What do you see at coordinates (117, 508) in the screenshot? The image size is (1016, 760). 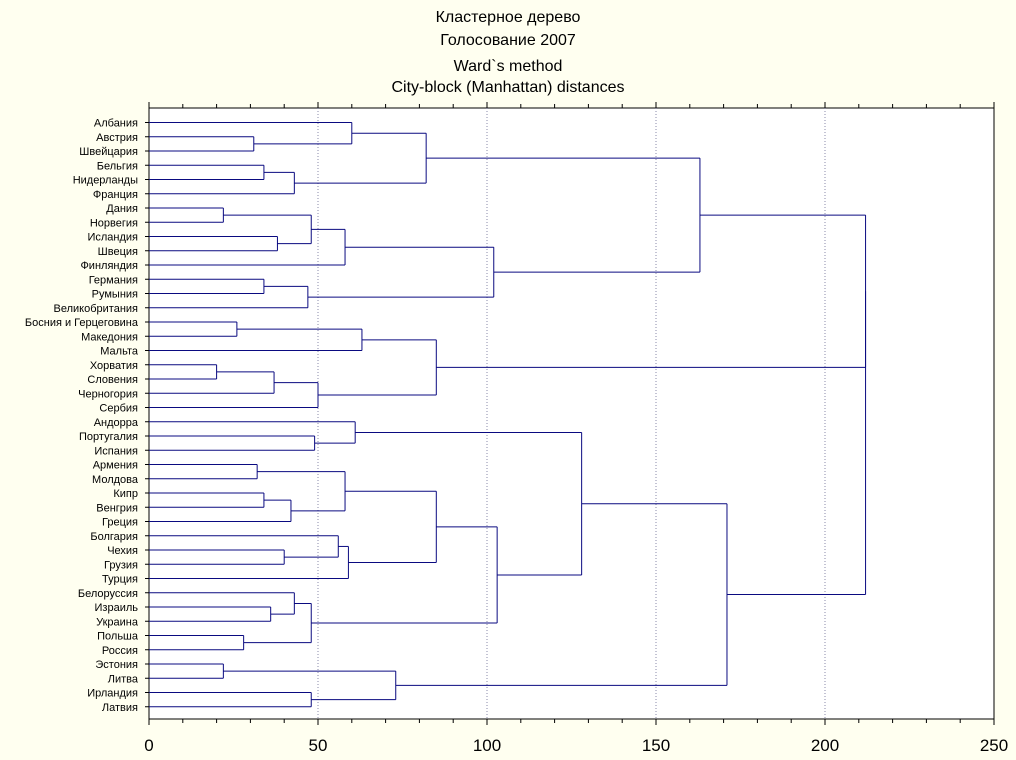 I see `leaf-label: Венгрия` at bounding box center [117, 508].